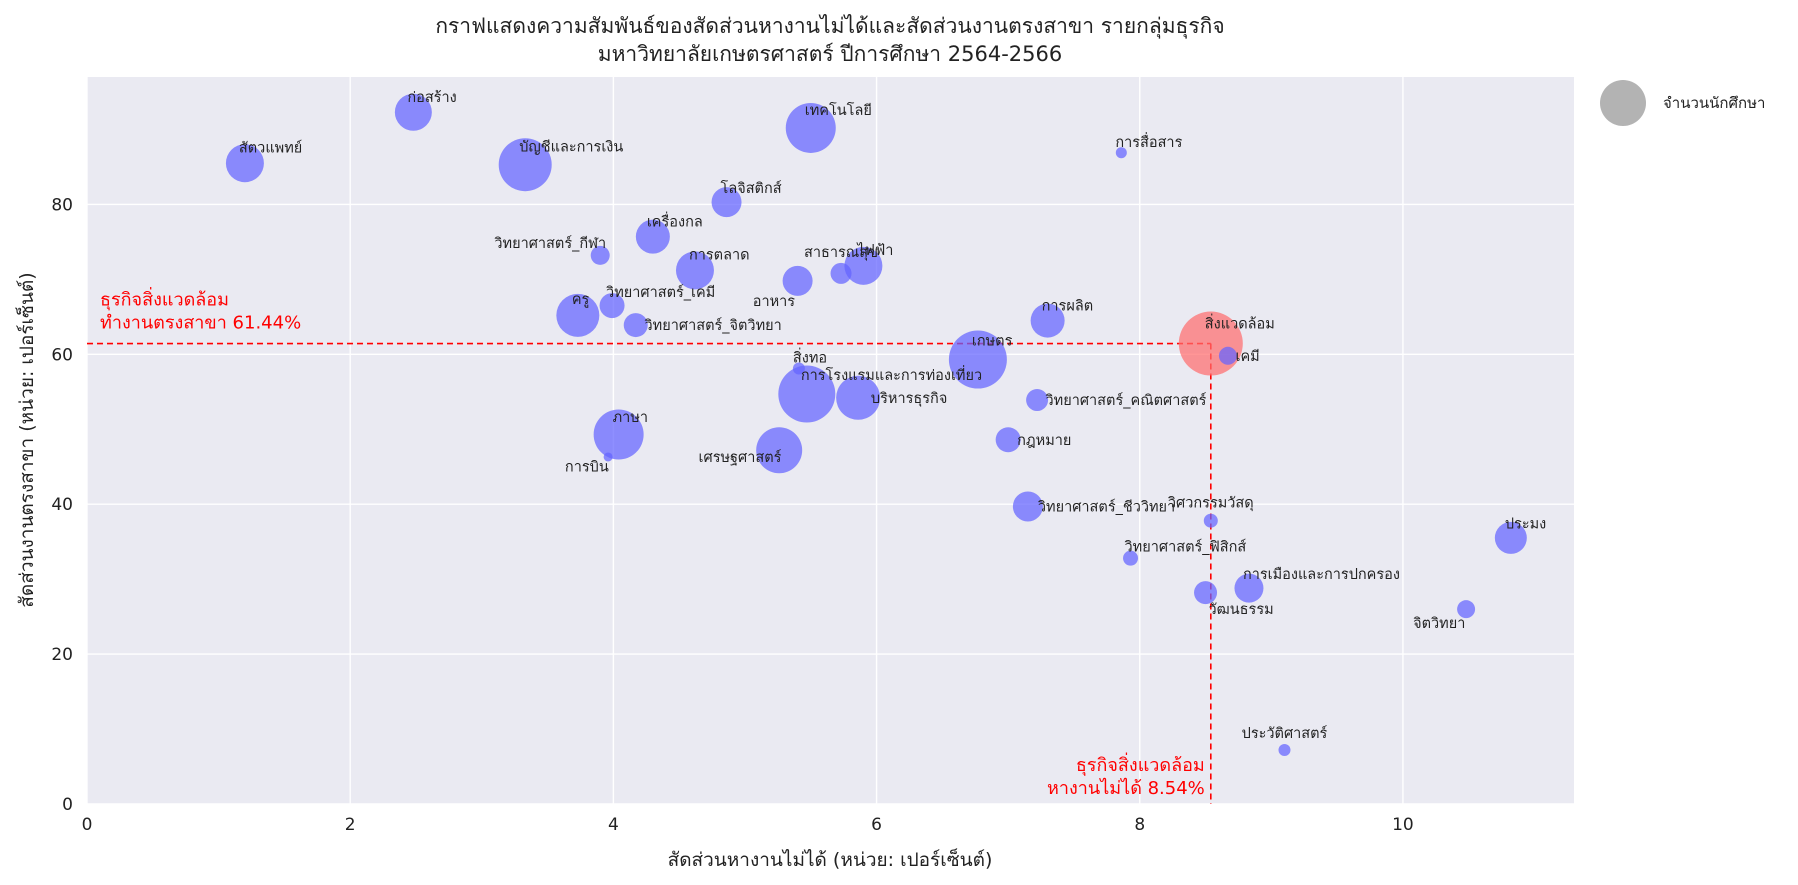  Describe the element at coordinates (67, 805) in the screenshot. I see `y-tick-label: 0` at that location.